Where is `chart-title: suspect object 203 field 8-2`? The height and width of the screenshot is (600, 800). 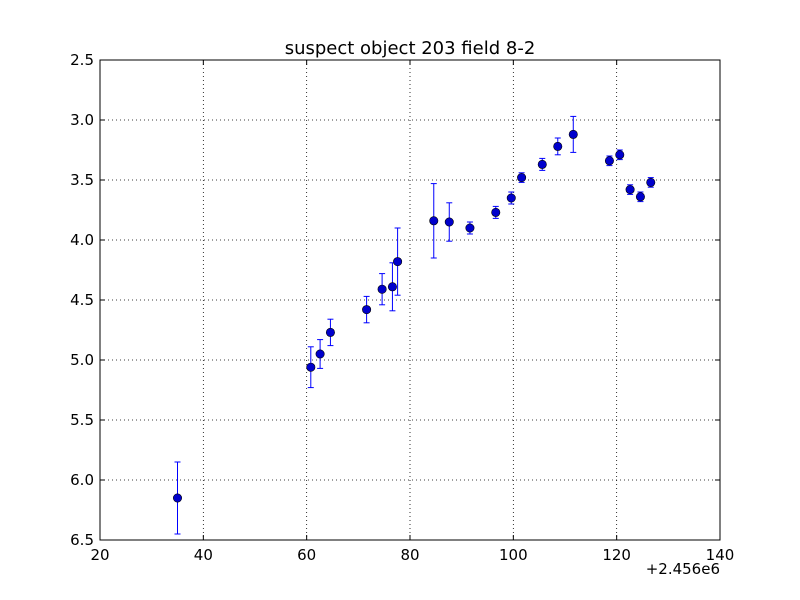
chart-title: suspect object 203 field 8-2 is located at coordinates (410, 48).